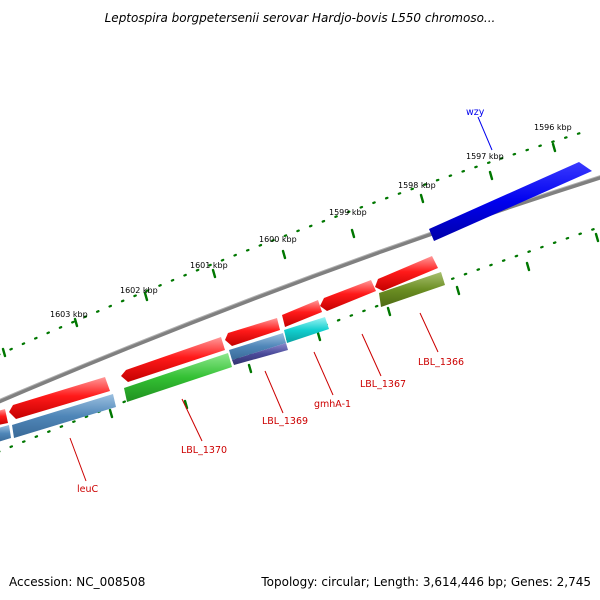 Image resolution: width=600 pixels, height=600 pixels. I want to click on gene-label-lbl1366: LBL_1366, so click(441, 362).